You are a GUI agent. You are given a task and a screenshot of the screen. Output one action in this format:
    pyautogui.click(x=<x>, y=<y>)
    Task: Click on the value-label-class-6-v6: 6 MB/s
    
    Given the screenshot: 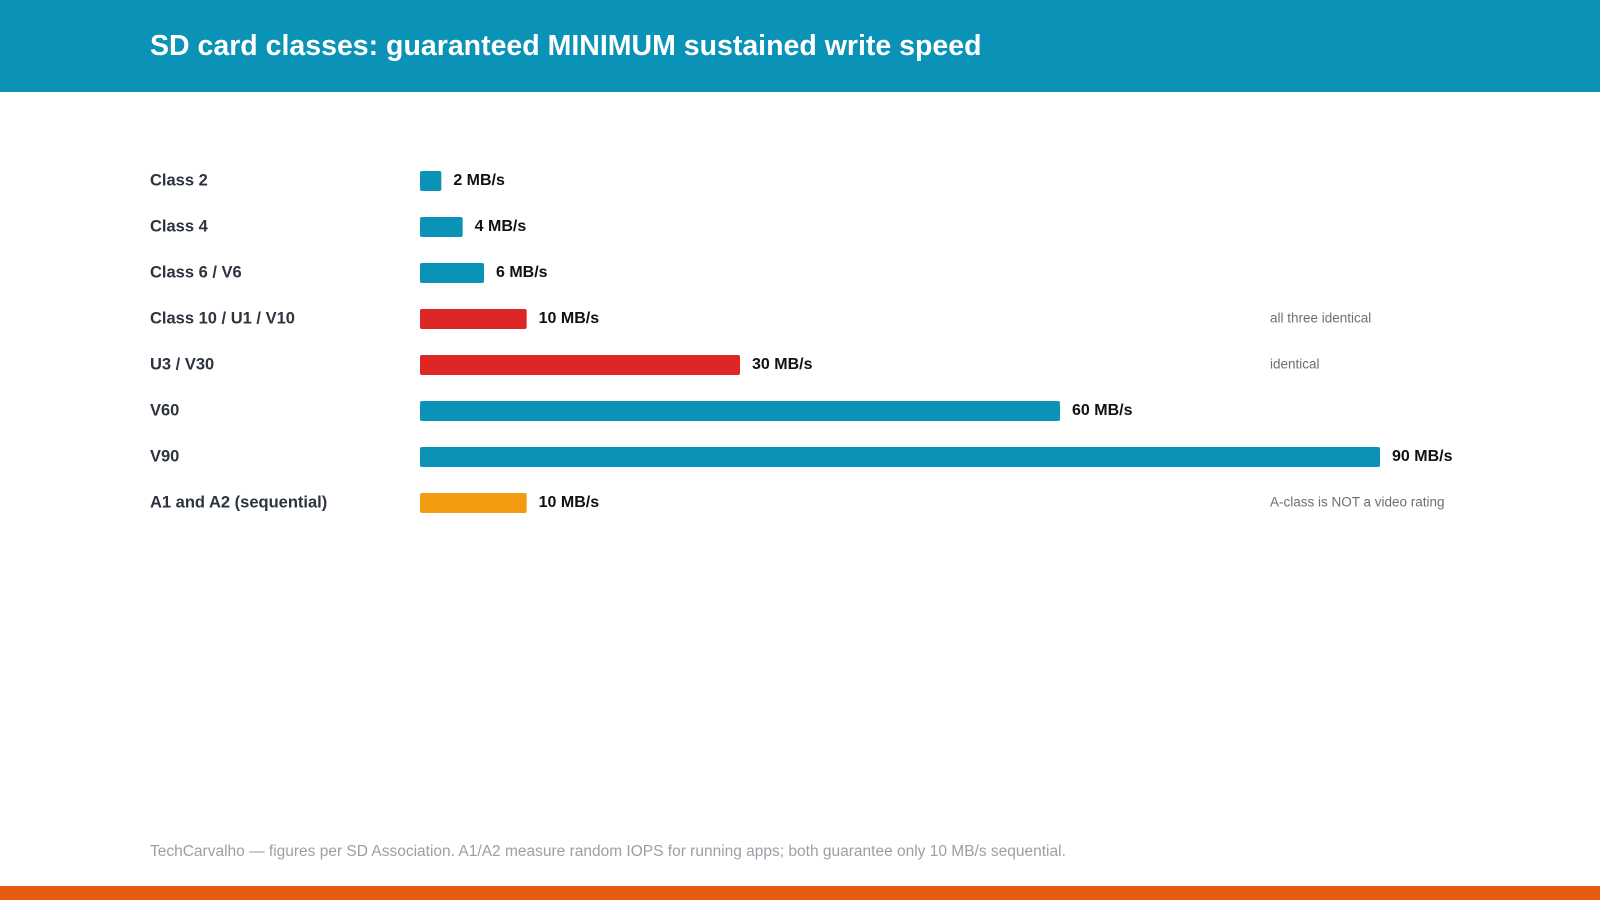 What is the action you would take?
    pyautogui.click(x=522, y=272)
    